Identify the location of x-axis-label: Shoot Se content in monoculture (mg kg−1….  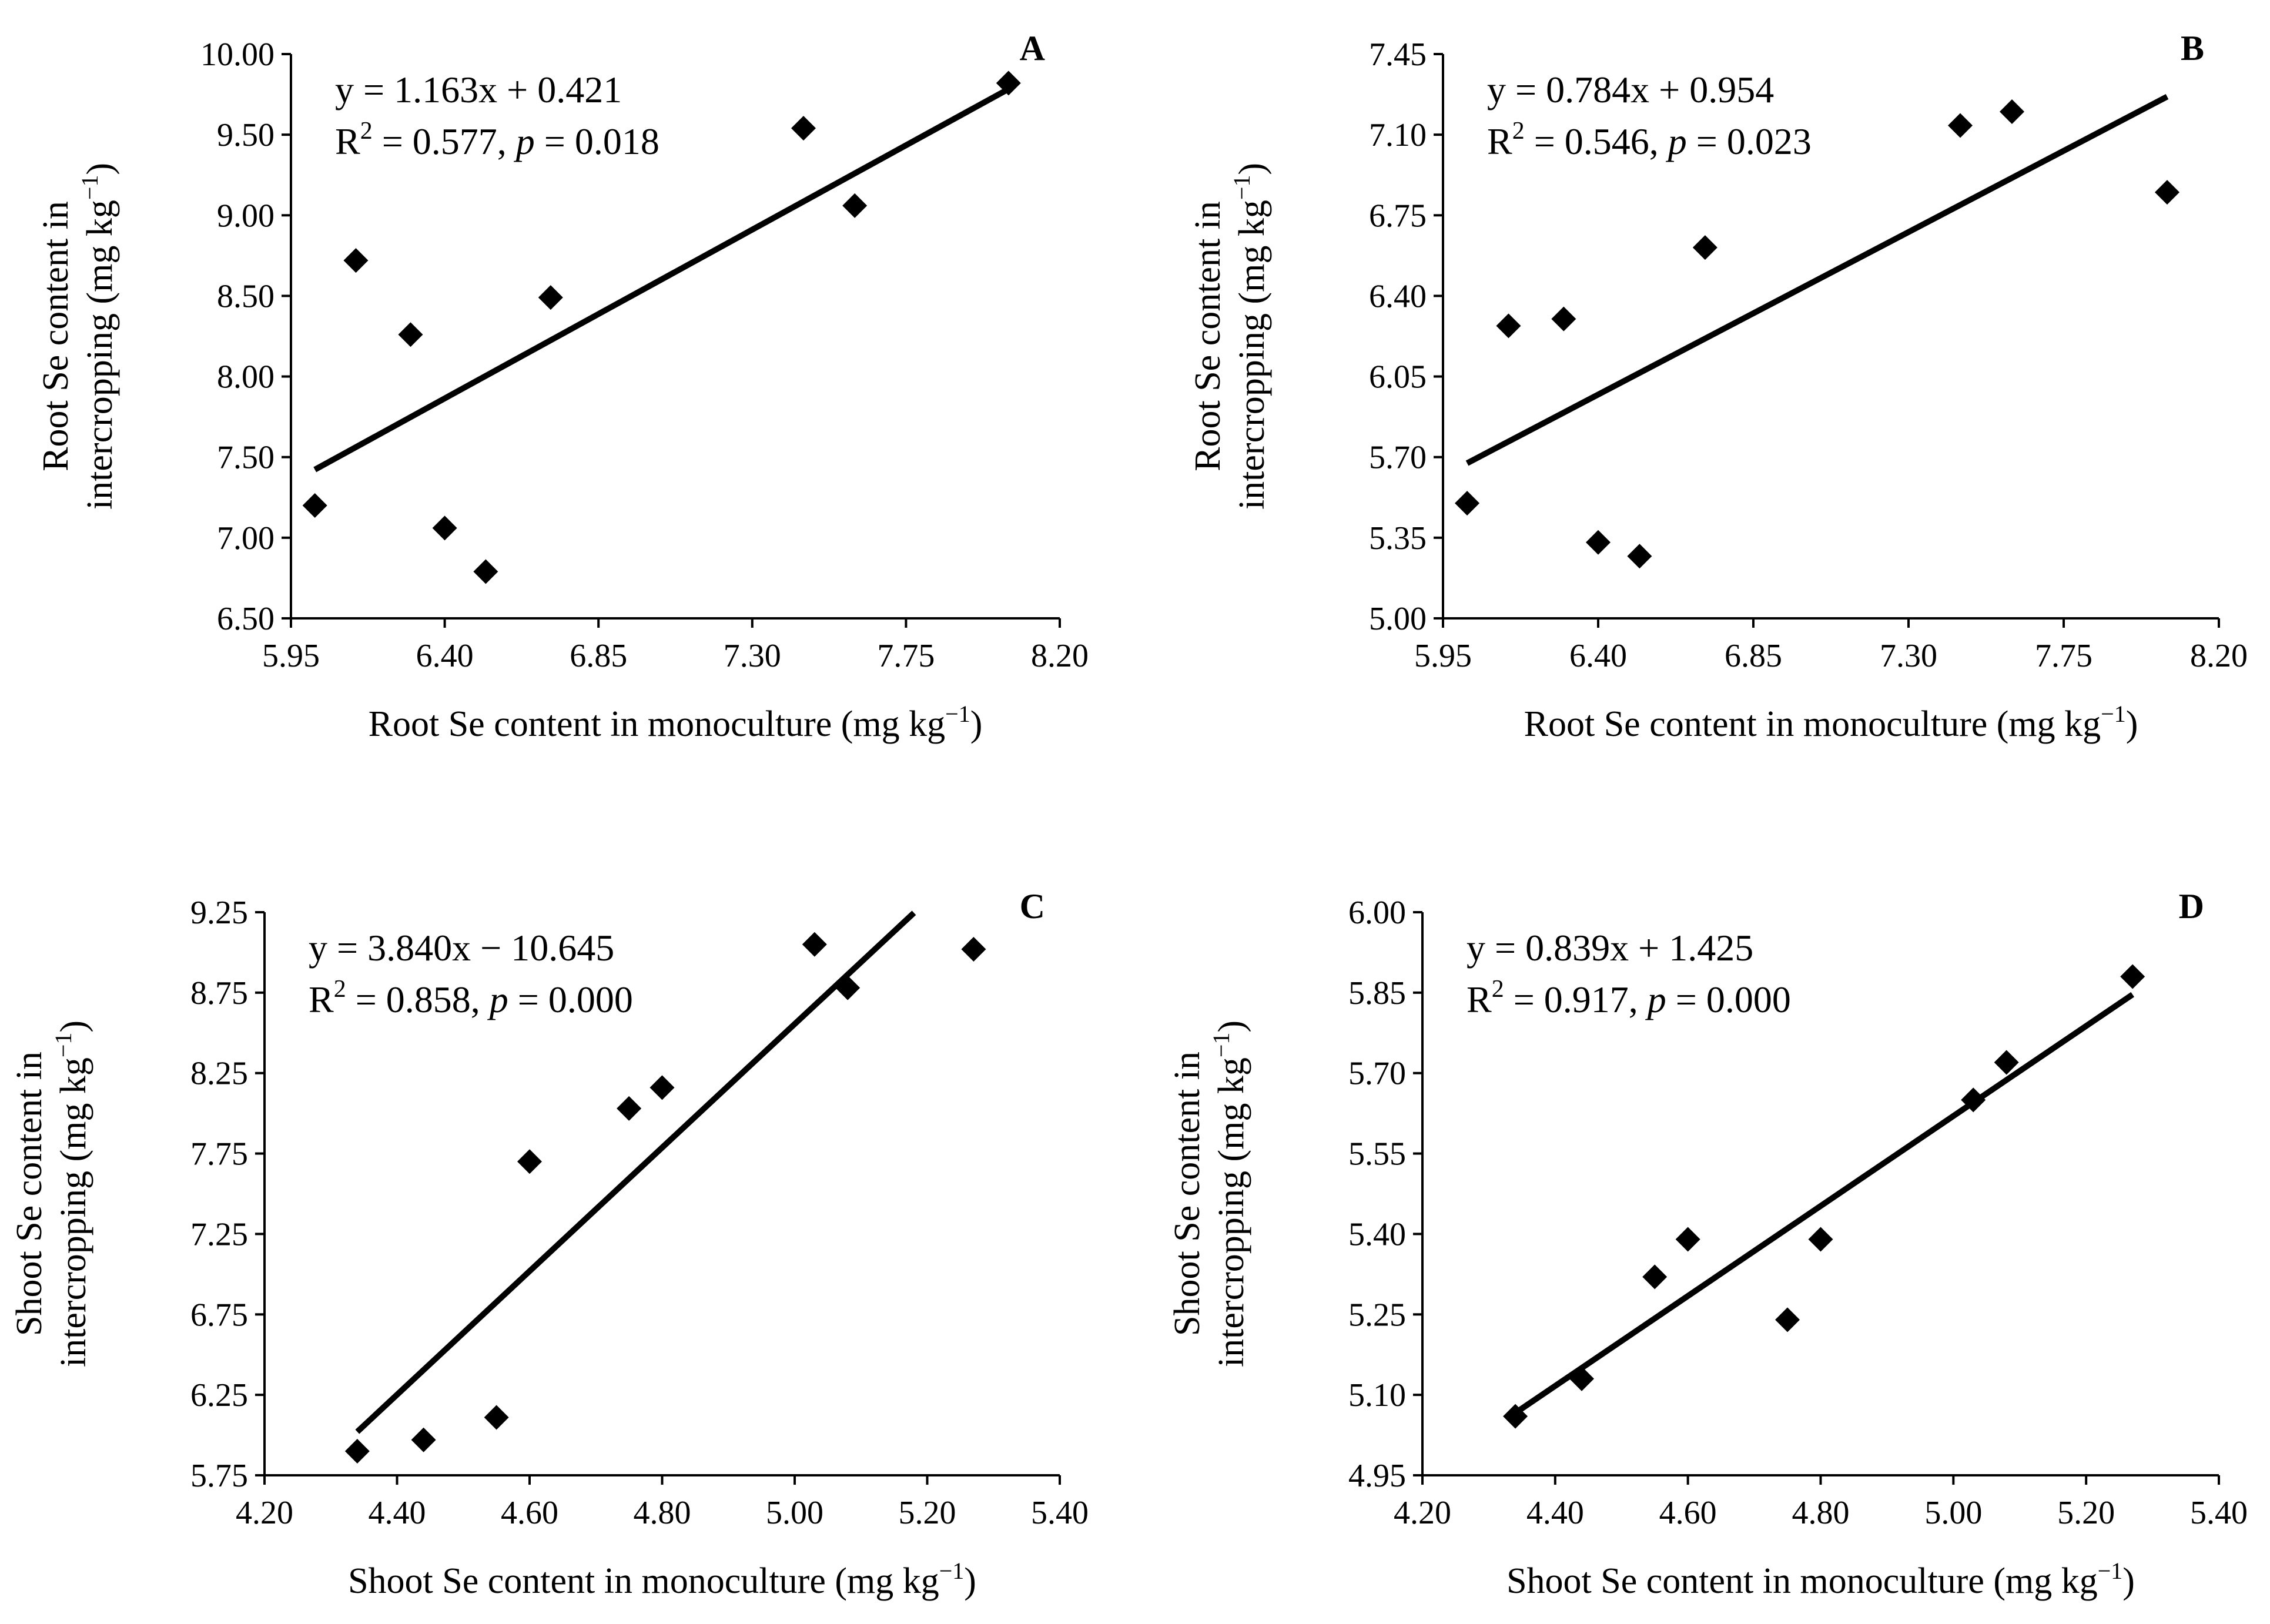
(662, 1580).